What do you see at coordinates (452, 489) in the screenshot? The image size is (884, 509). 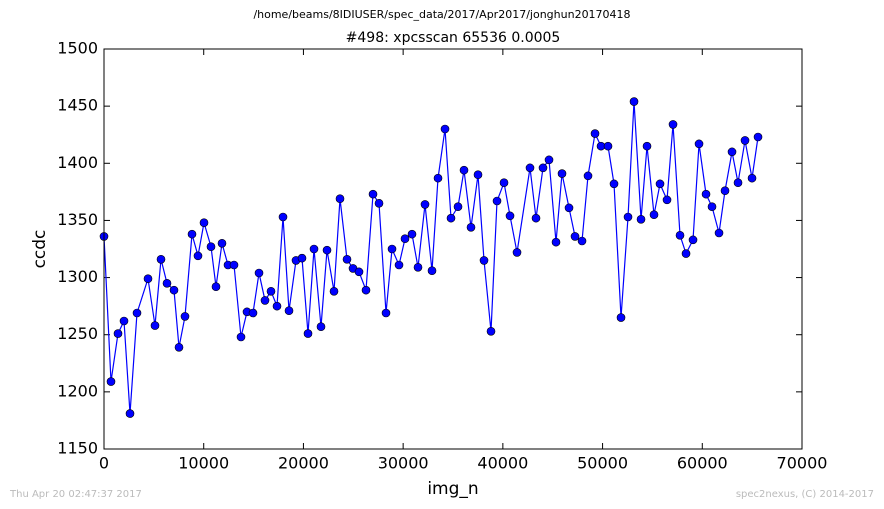 I see `x-axis-label: img_n` at bounding box center [452, 489].